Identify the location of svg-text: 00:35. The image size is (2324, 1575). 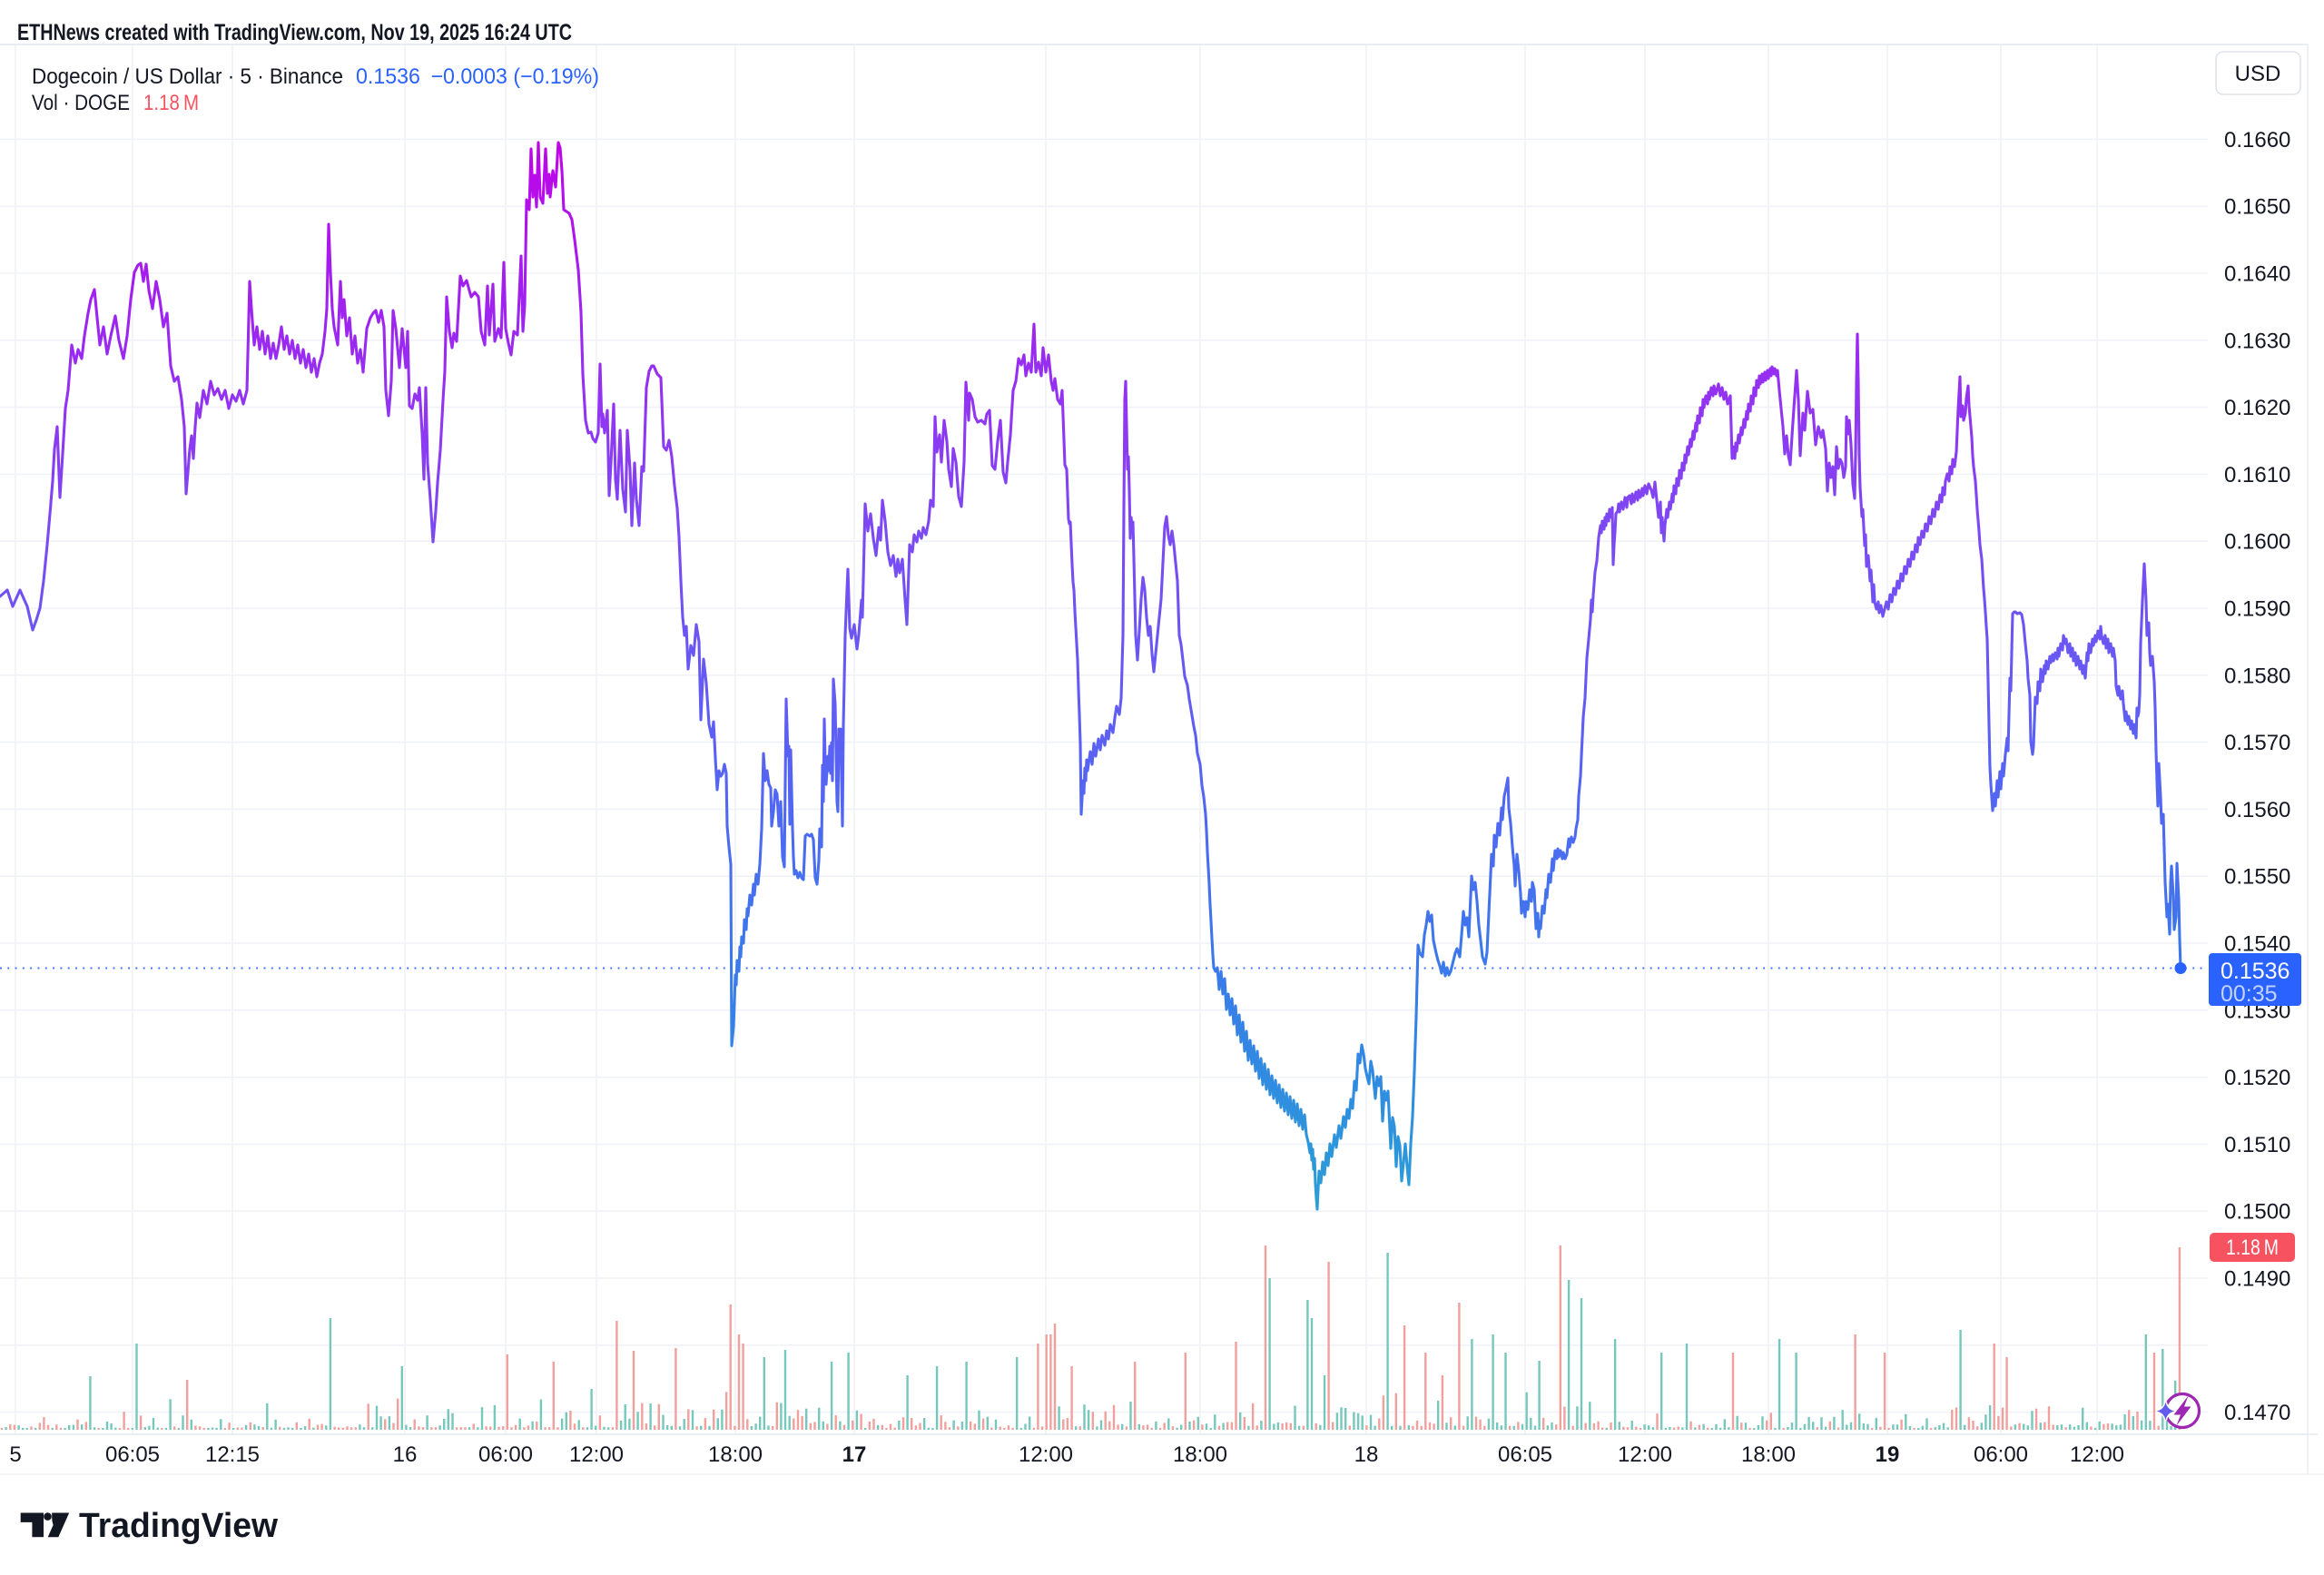
(2249, 994).